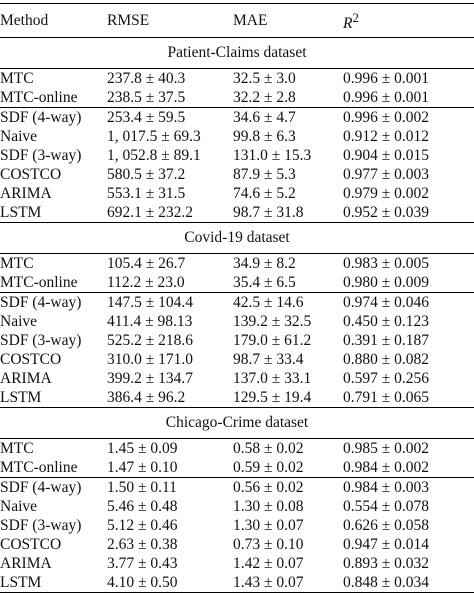  I want to click on cell-rmse: 553.1 ± 31.5, so click(146, 194).